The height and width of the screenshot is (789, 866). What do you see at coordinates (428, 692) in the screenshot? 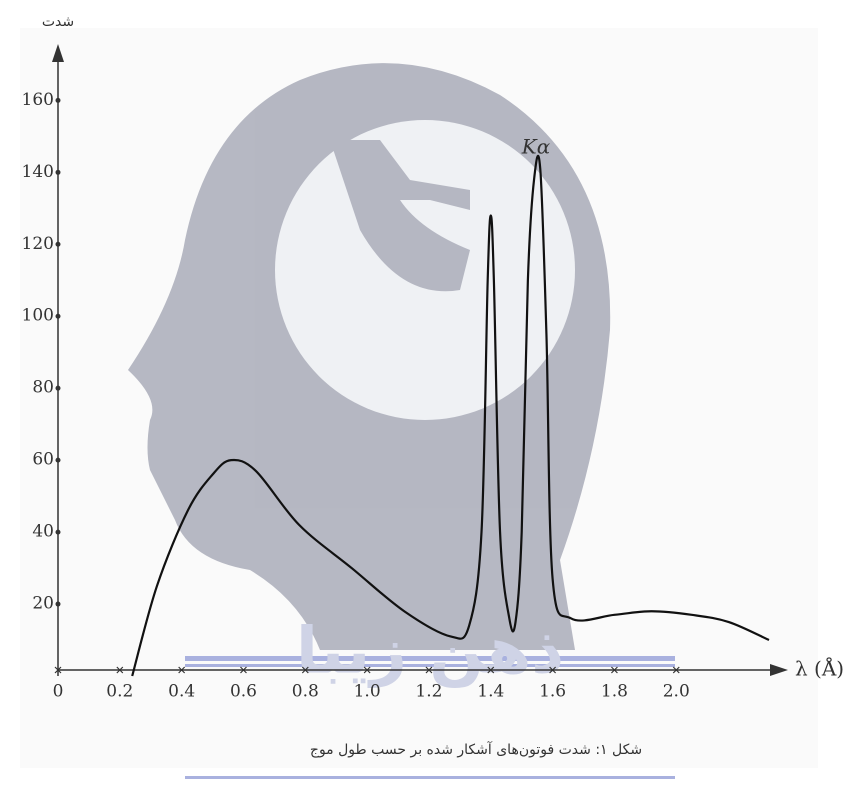
I see `x-tick-label: 1.2` at bounding box center [428, 692].